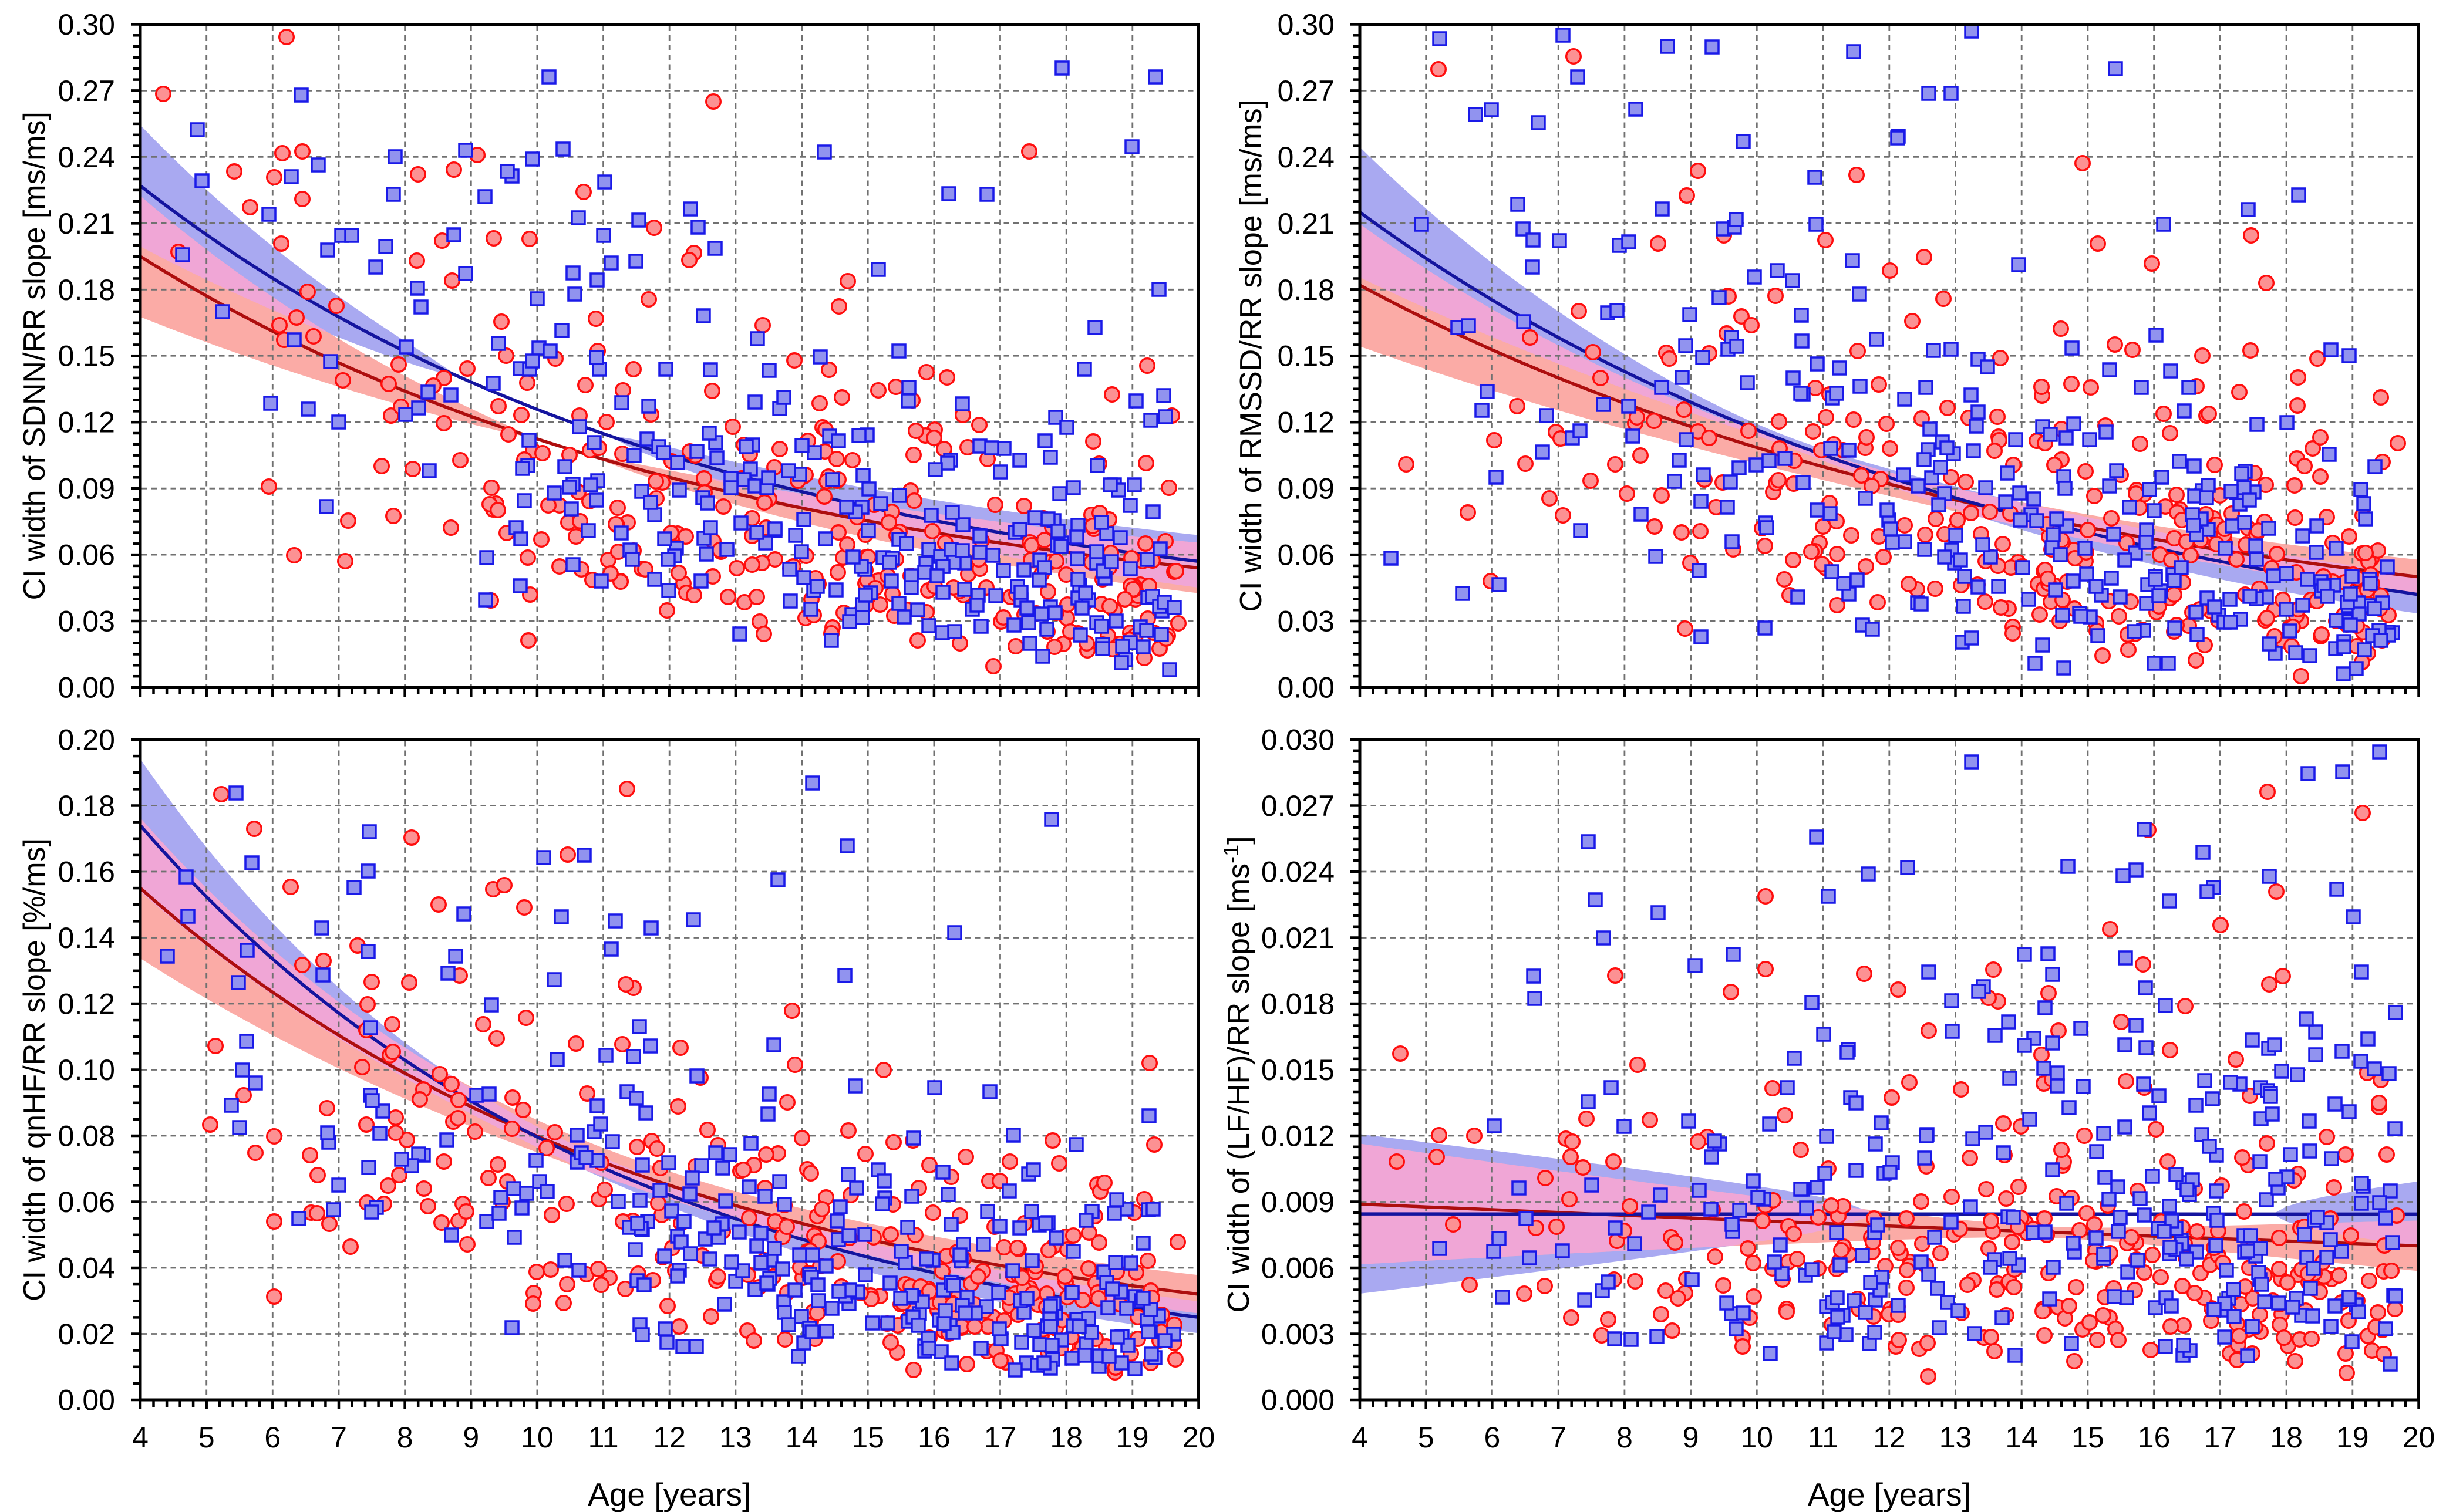  What do you see at coordinates (86, 1070) in the screenshot?
I see `svg-text: 0.10` at bounding box center [86, 1070].